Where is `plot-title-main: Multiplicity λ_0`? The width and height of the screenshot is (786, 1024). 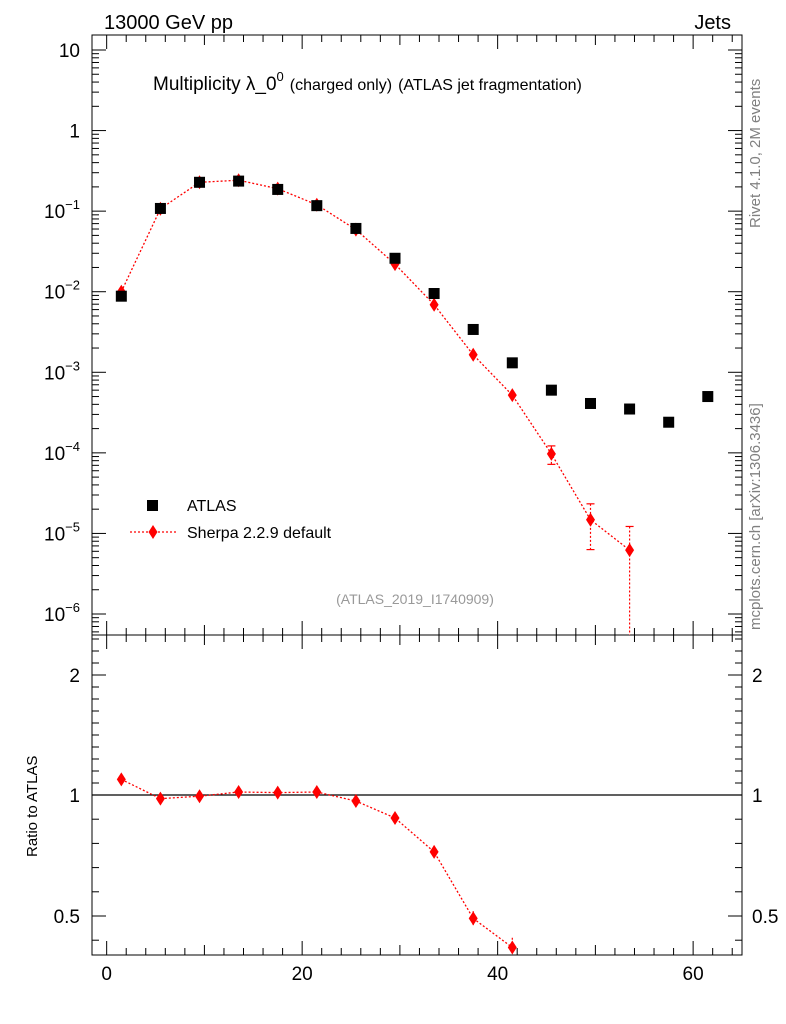 plot-title-main: Multiplicity λ_0 is located at coordinates (215, 84).